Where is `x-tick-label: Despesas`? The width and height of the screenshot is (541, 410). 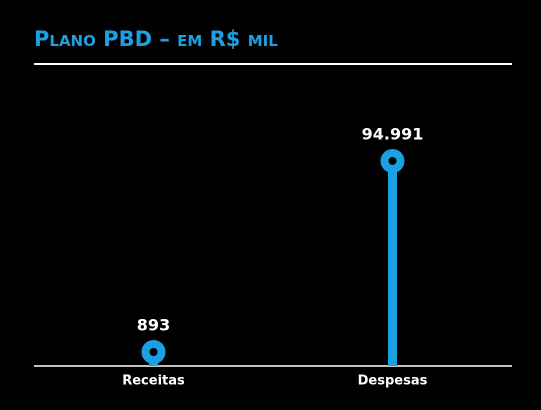
x-tick-label: Despesas is located at coordinates (393, 381).